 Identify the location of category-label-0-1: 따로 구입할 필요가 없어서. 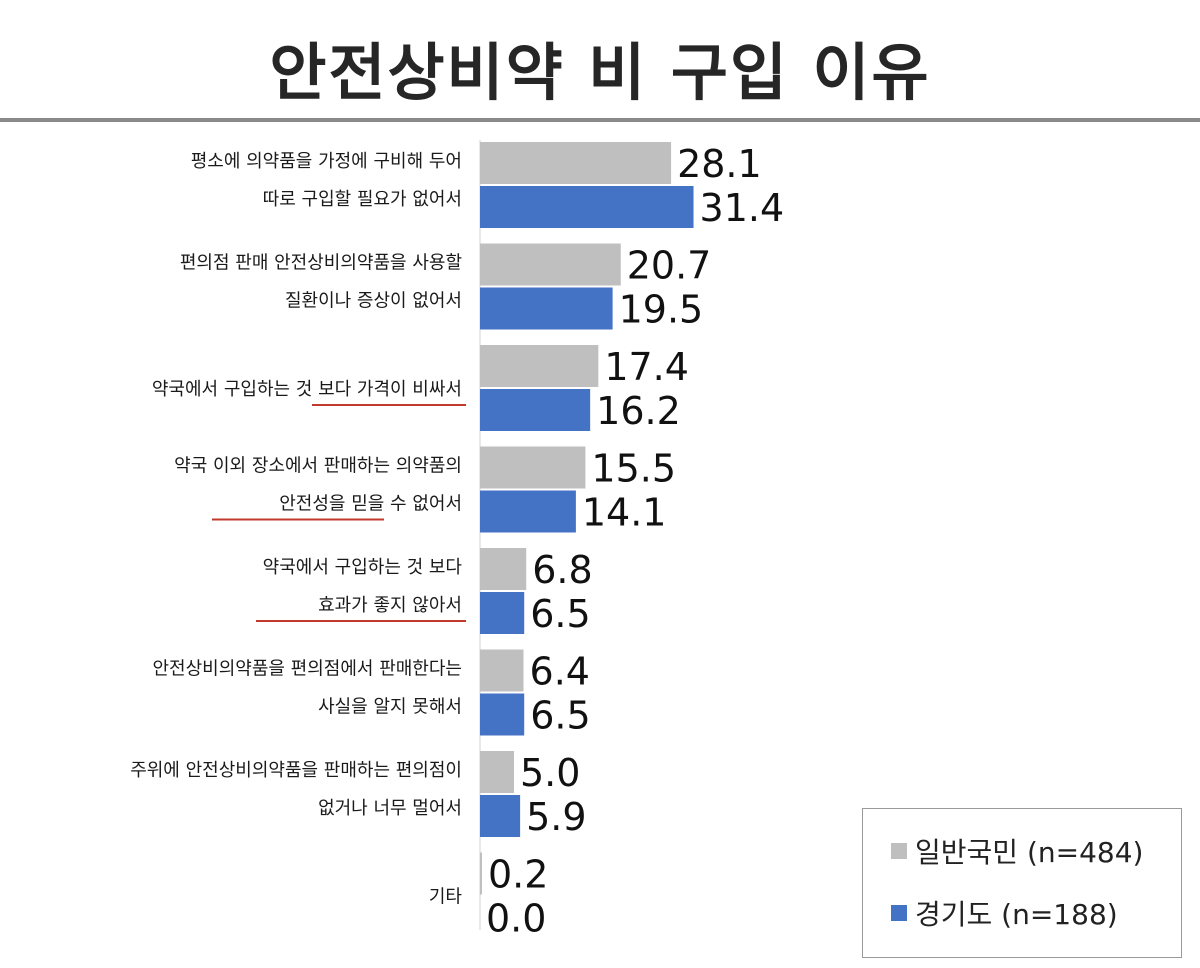
(362, 199).